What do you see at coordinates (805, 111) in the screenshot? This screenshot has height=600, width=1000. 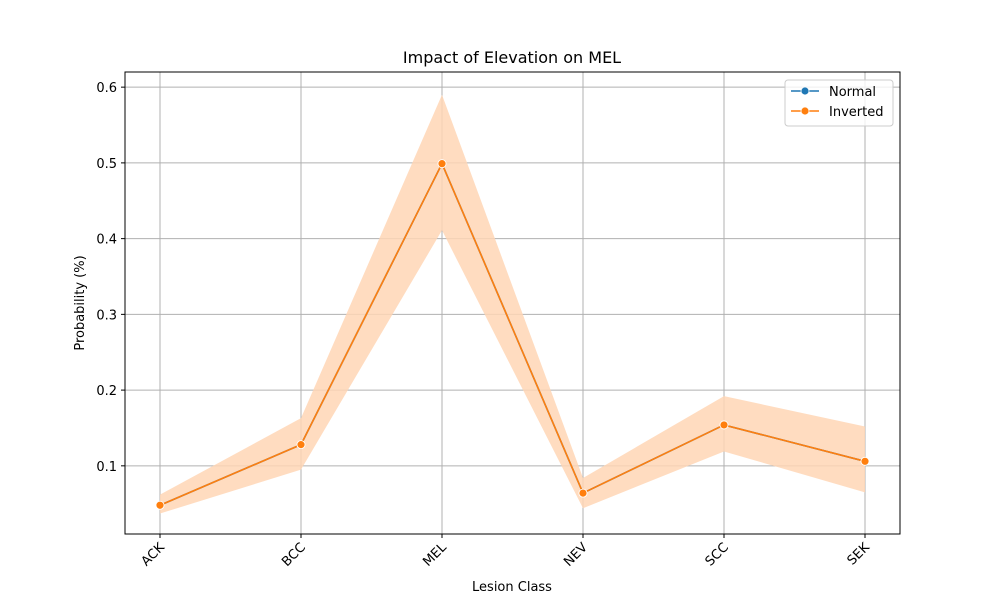 I see `legend-marker-inverted` at bounding box center [805, 111].